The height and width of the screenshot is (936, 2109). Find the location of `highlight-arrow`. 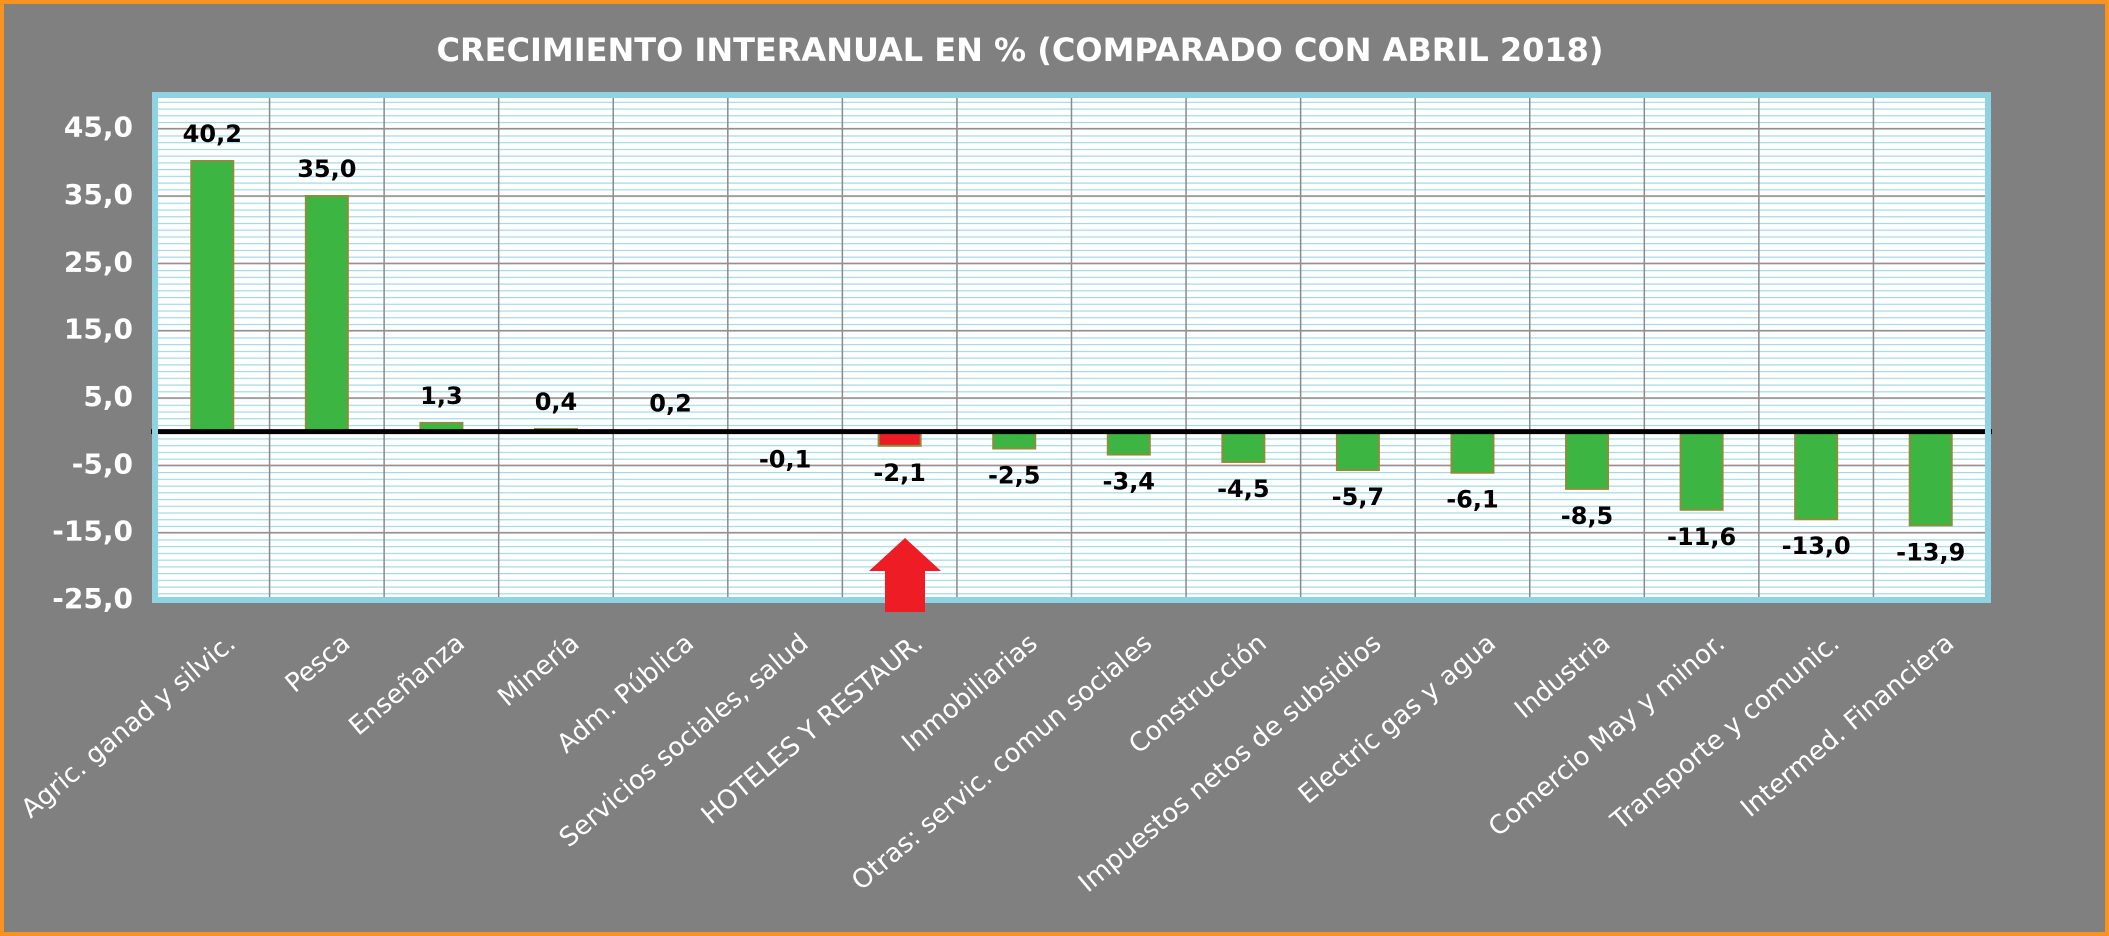

highlight-arrow is located at coordinates (905, 575).